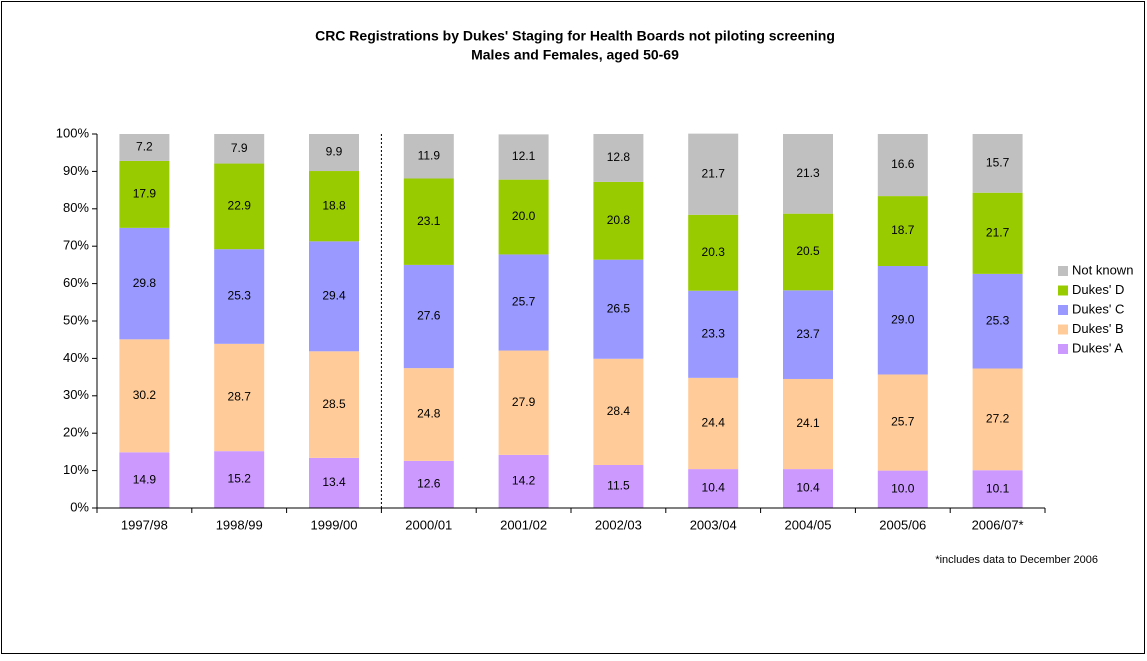 The image size is (1147, 661). I want to click on data-label: 29.8, so click(145, 283).